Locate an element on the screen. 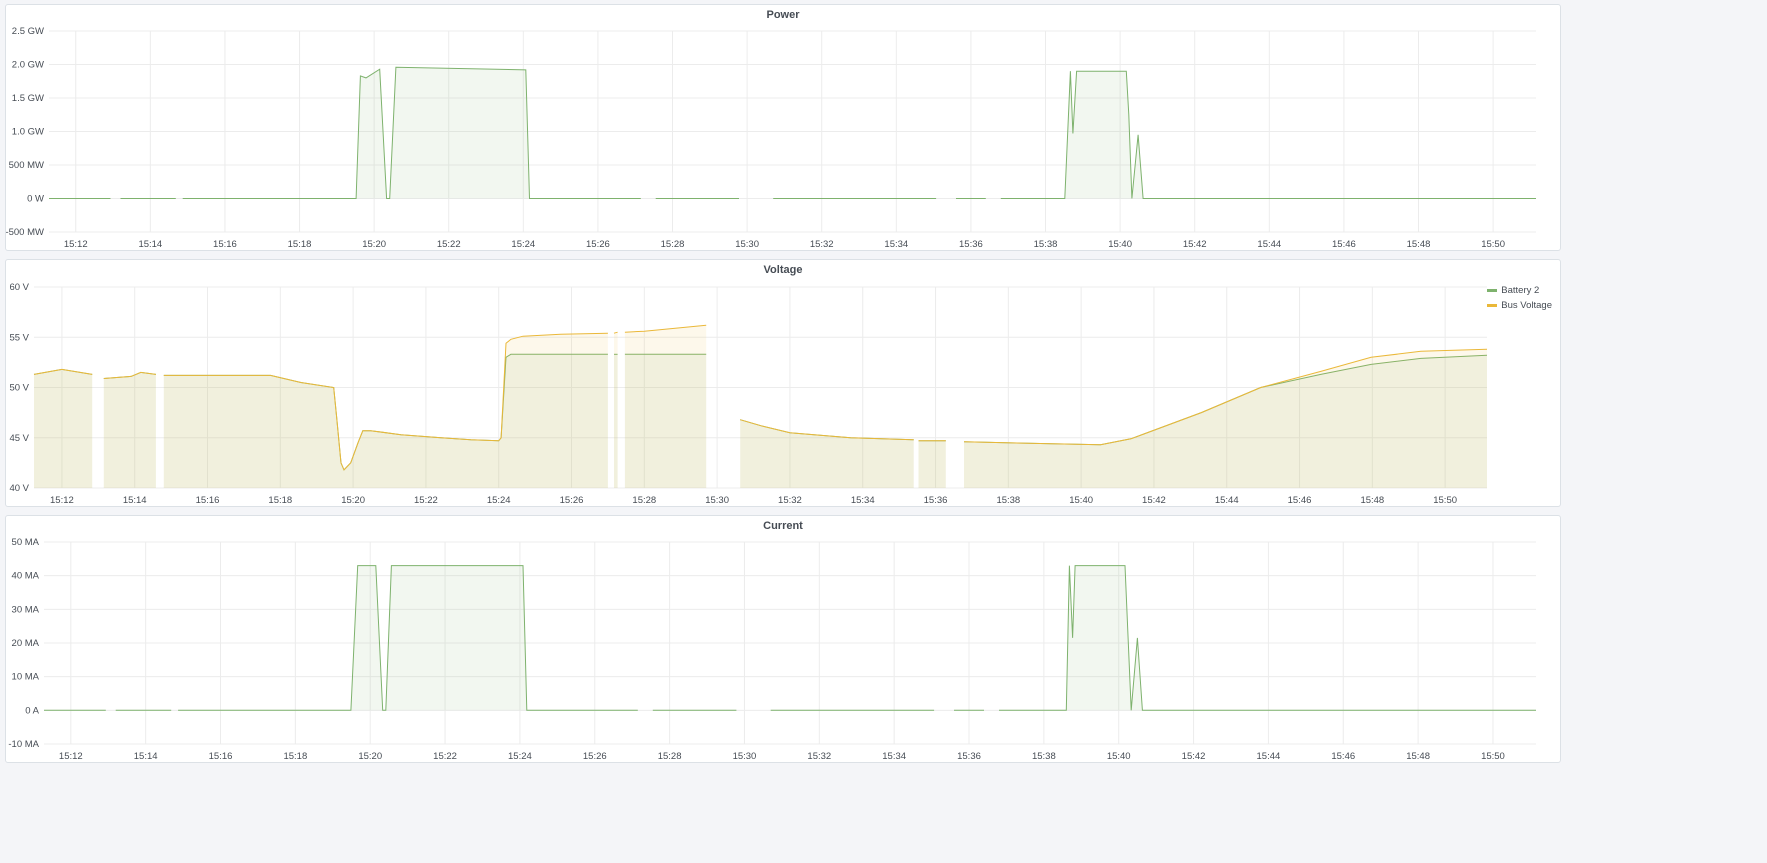 The image size is (1767, 863). y-tick-label: 0 W is located at coordinates (35, 199).